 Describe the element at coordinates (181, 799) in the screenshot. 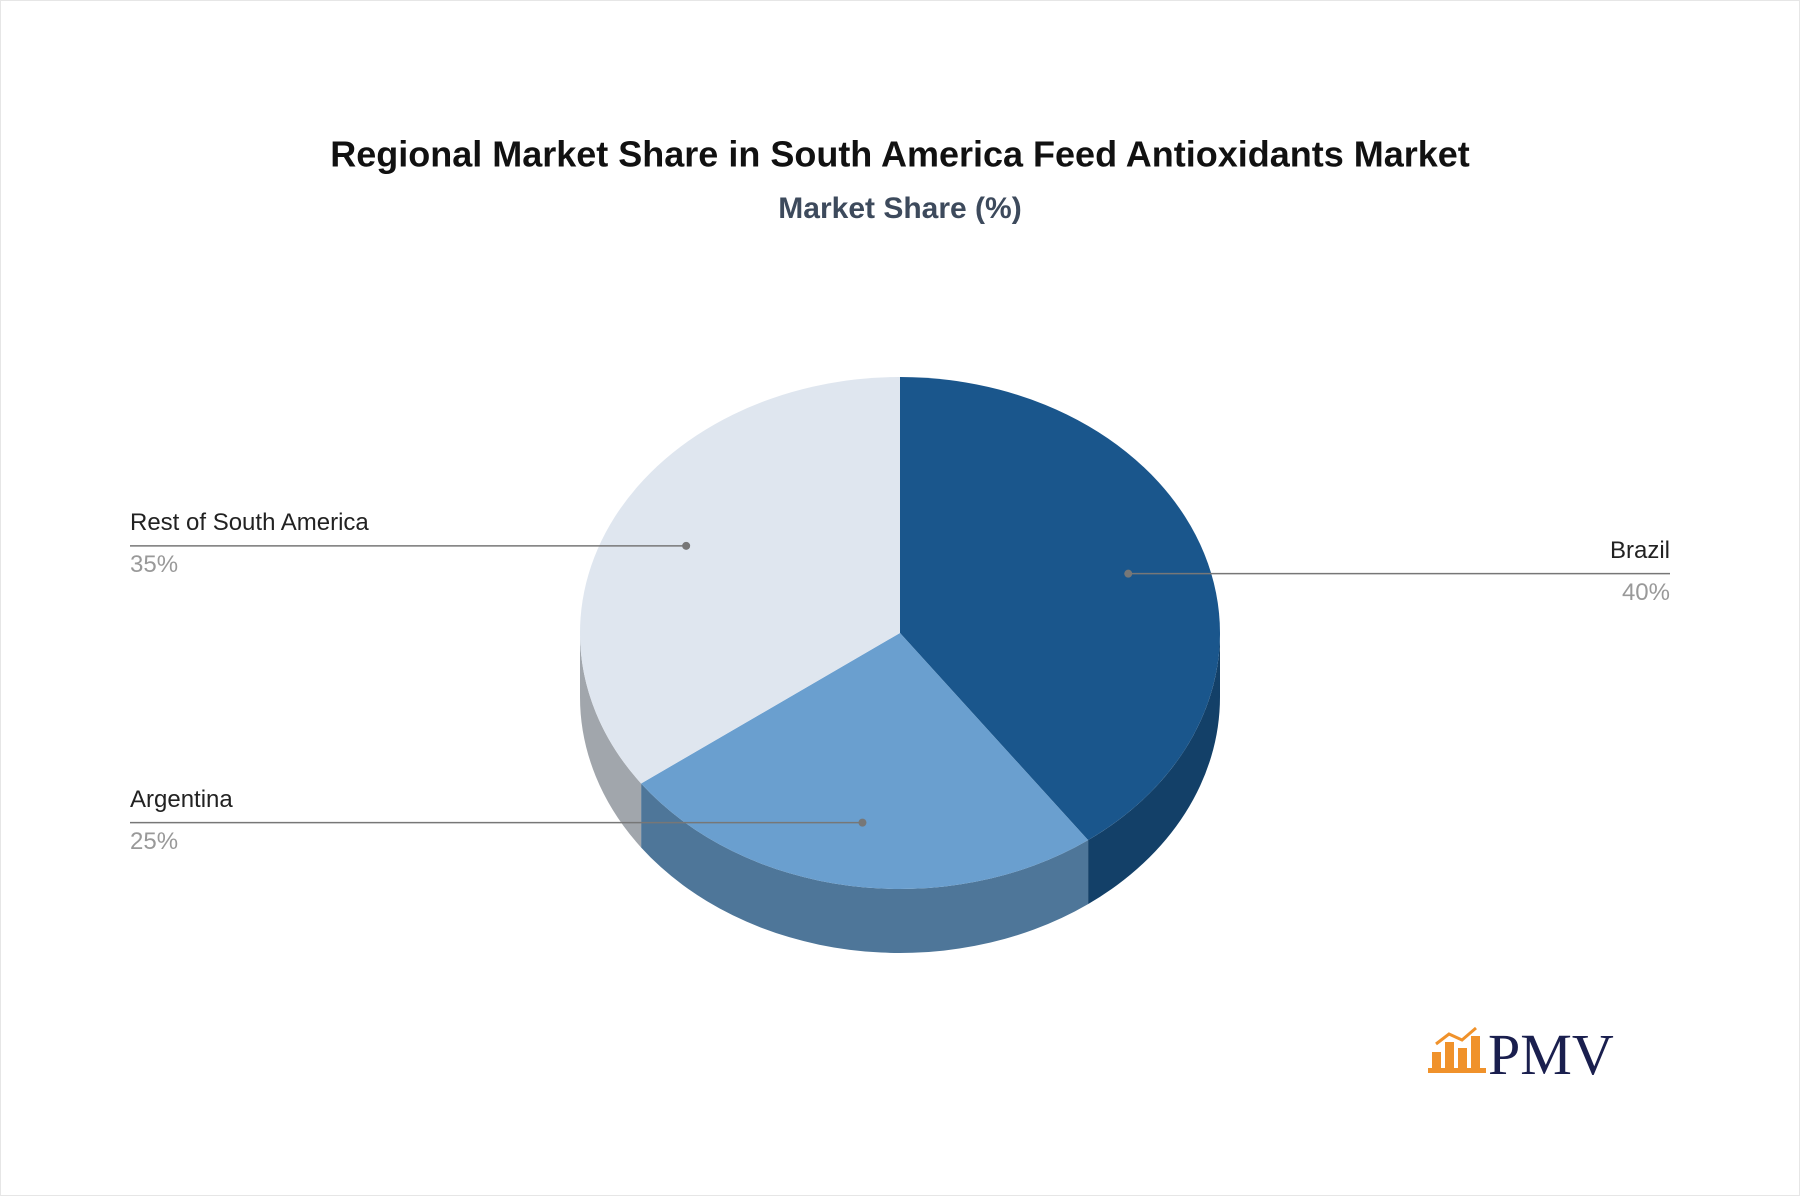

I see `slice-label: Argentina` at that location.